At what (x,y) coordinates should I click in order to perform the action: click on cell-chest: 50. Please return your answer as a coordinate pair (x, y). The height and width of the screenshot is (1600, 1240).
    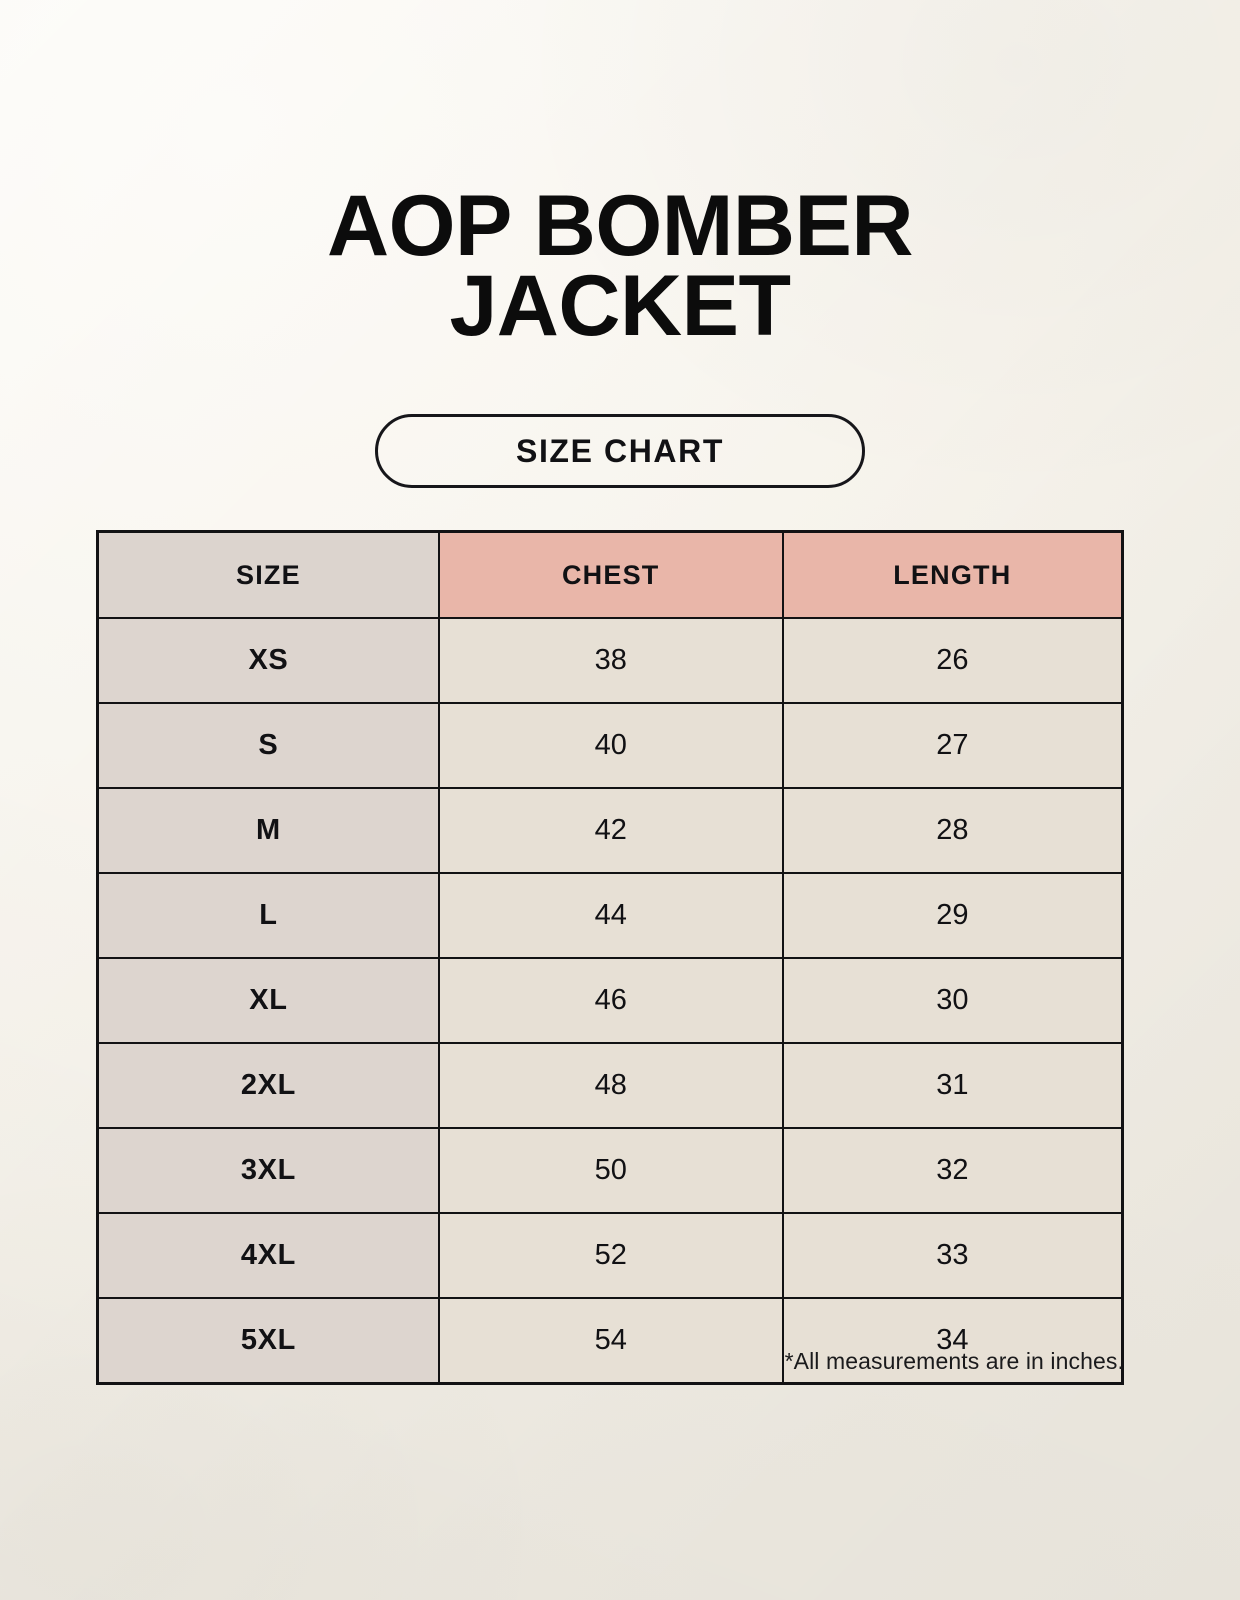
    Looking at the image, I should click on (610, 1170).